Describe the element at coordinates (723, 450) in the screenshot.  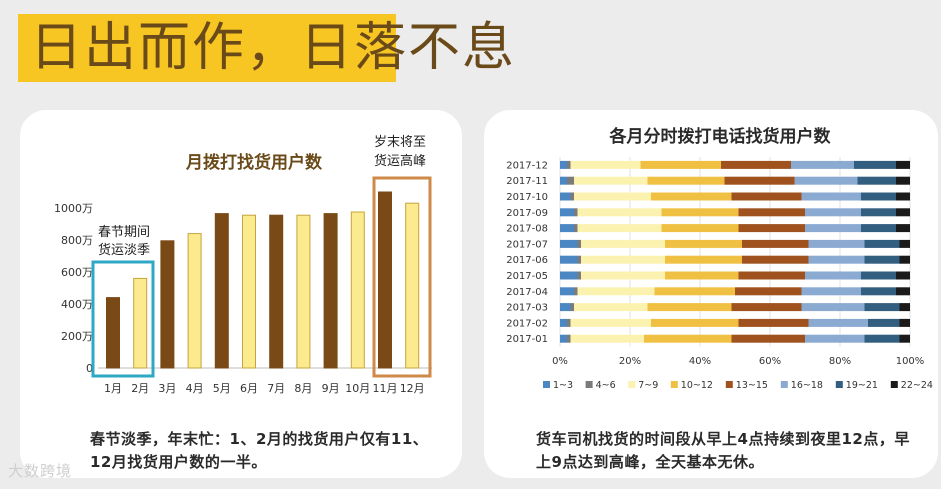
I see `right-caption: 货车司机找货的时间段从早上4点持续到夜里12点，早上9点达到高峰，全天基本无休。` at that location.